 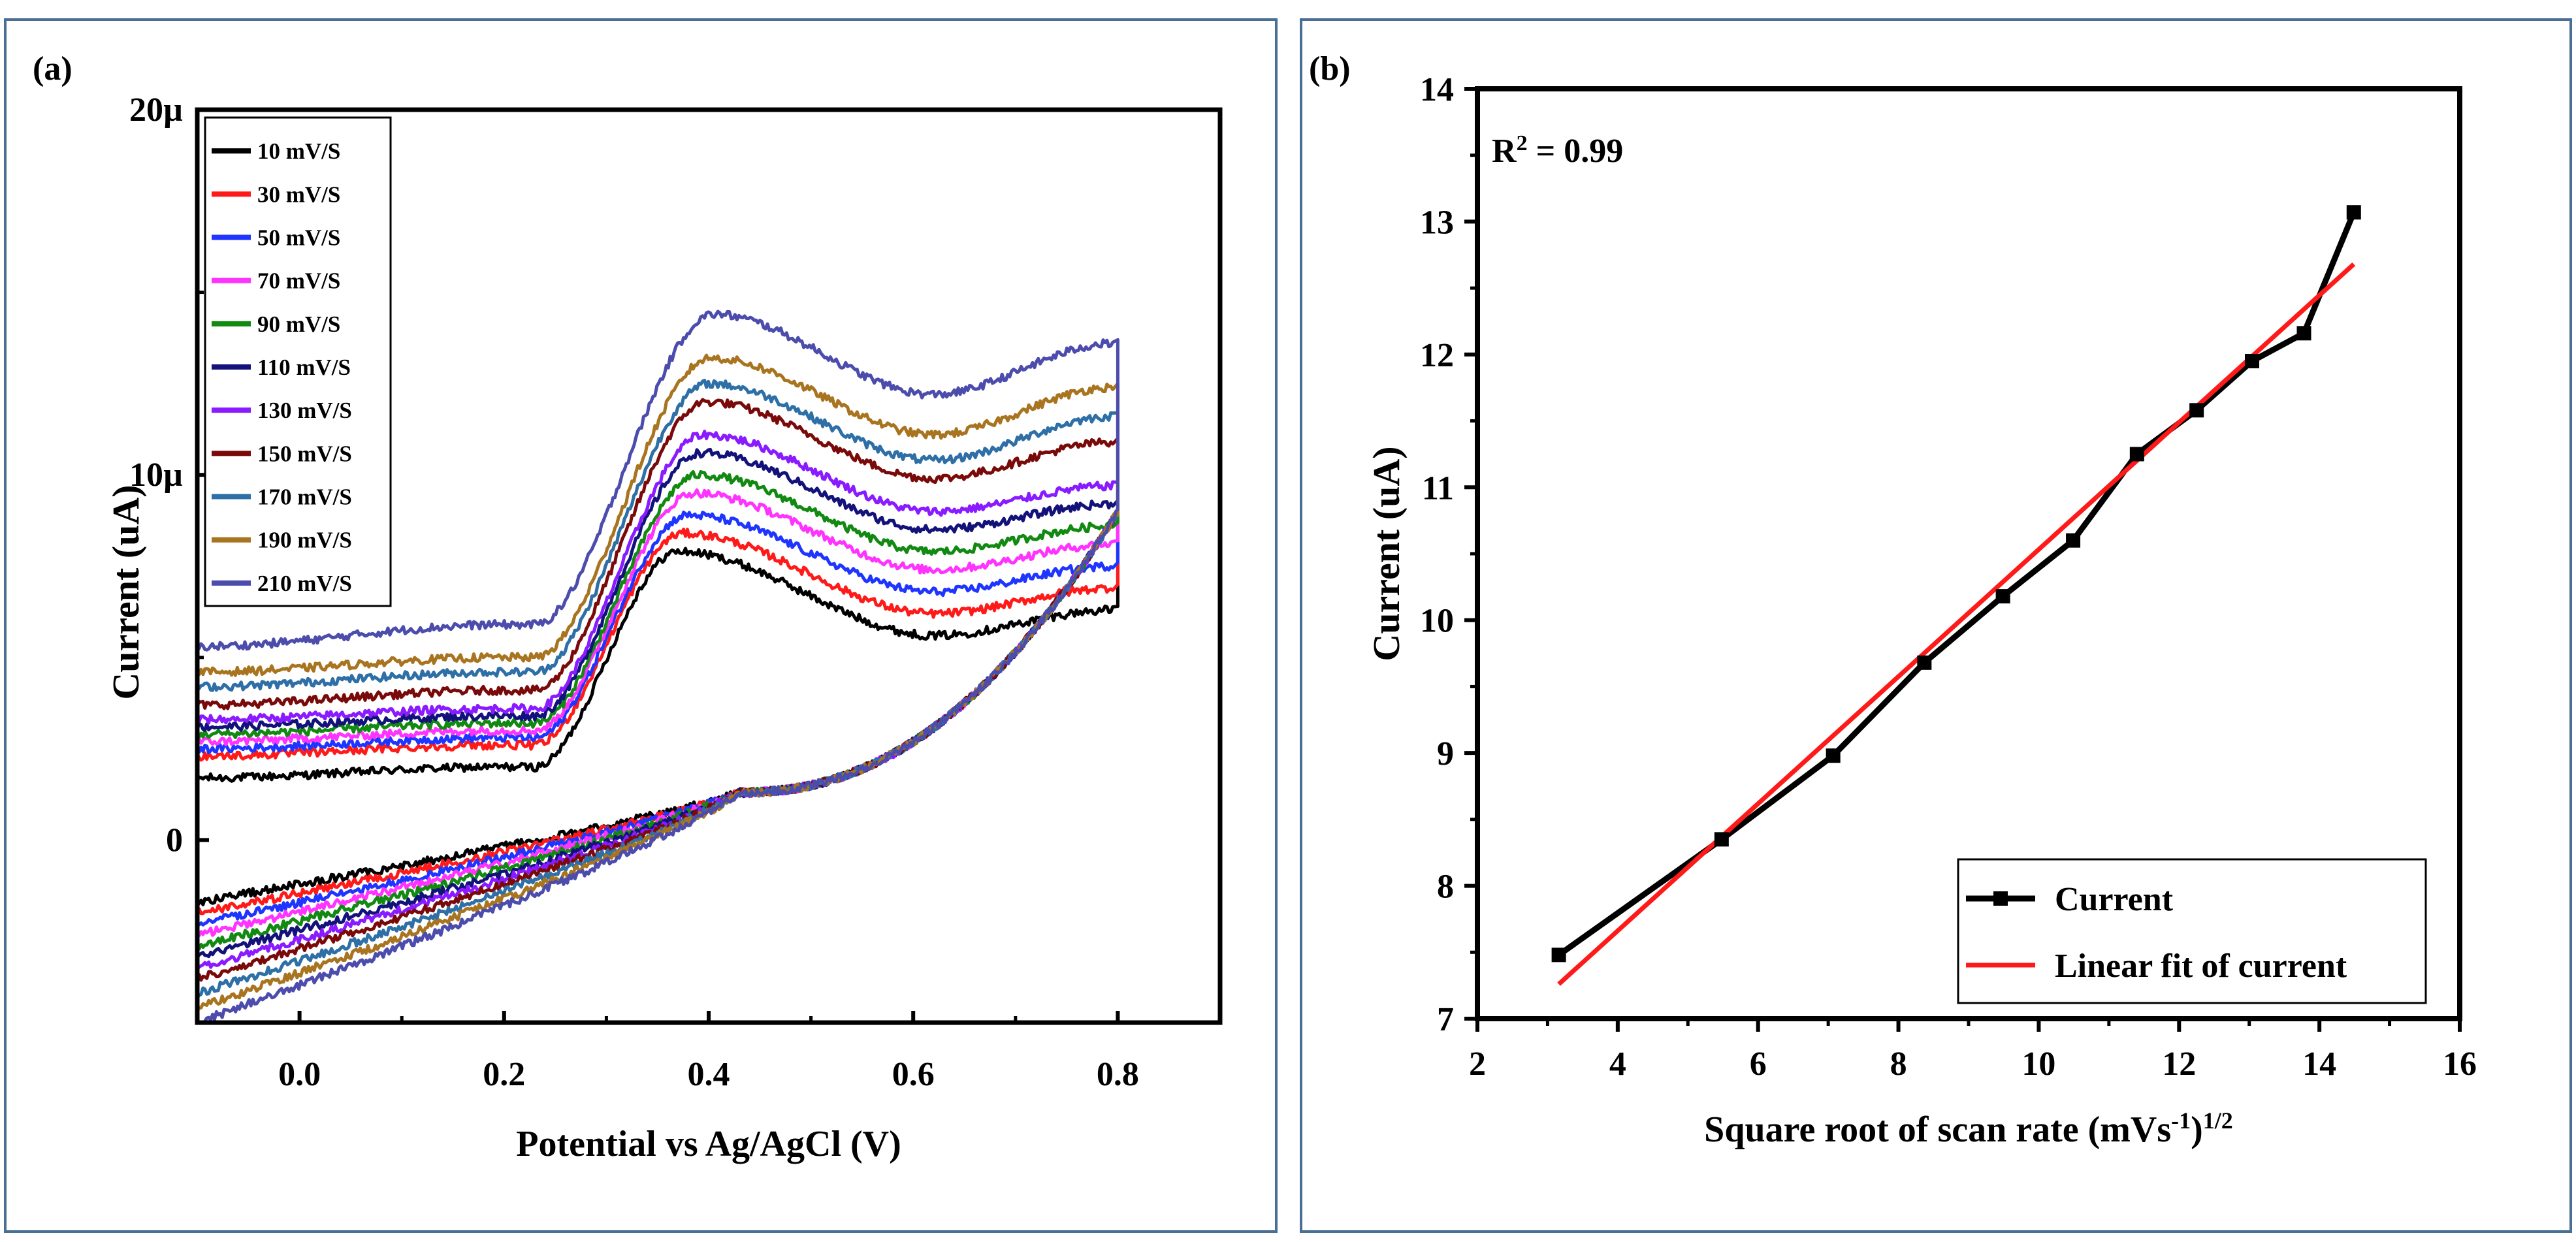 I want to click on panel-a-y-tick-label: 10µ, so click(x=156, y=475).